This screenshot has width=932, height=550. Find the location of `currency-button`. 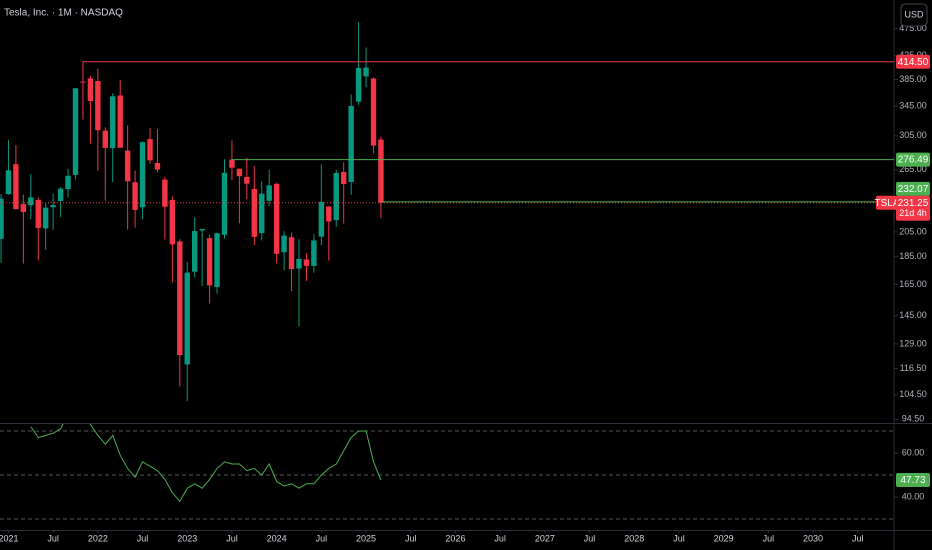

currency-button is located at coordinates (914, 15).